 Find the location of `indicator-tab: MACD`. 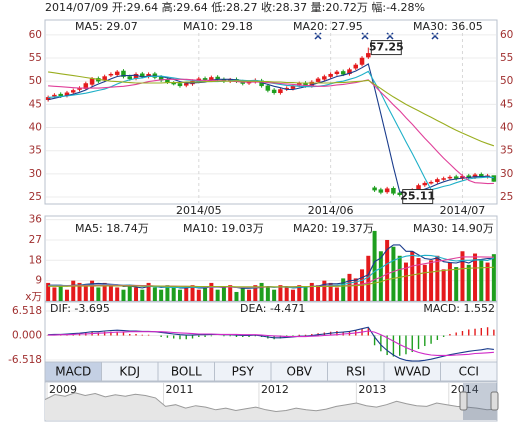

indicator-tab: MACD is located at coordinates (73, 371).